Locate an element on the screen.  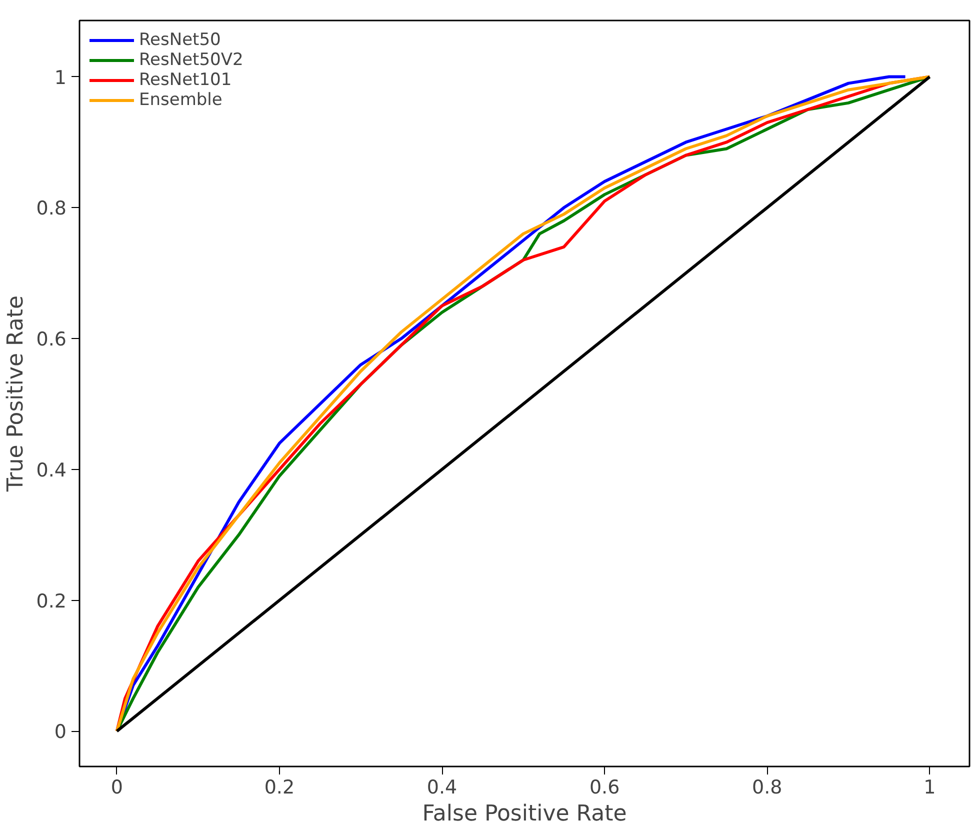
y-tick-label: 1 is located at coordinates (60, 77).